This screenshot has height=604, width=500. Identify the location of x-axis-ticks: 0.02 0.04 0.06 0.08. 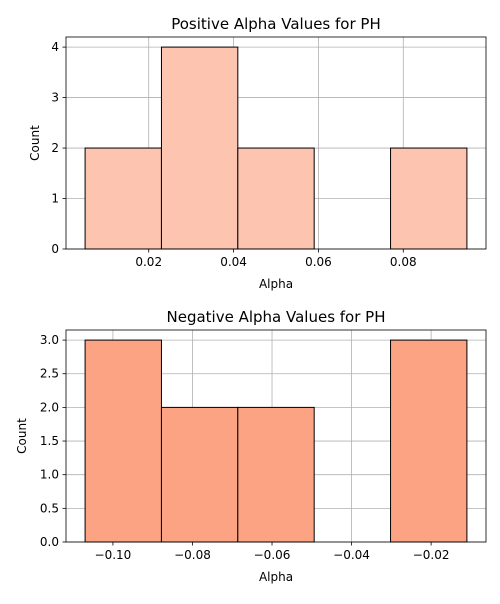
(276, 259).